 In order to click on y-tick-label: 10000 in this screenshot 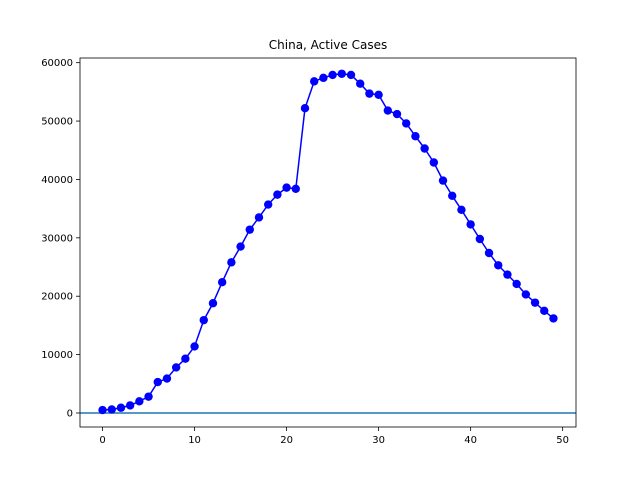, I will do `click(57, 355)`.